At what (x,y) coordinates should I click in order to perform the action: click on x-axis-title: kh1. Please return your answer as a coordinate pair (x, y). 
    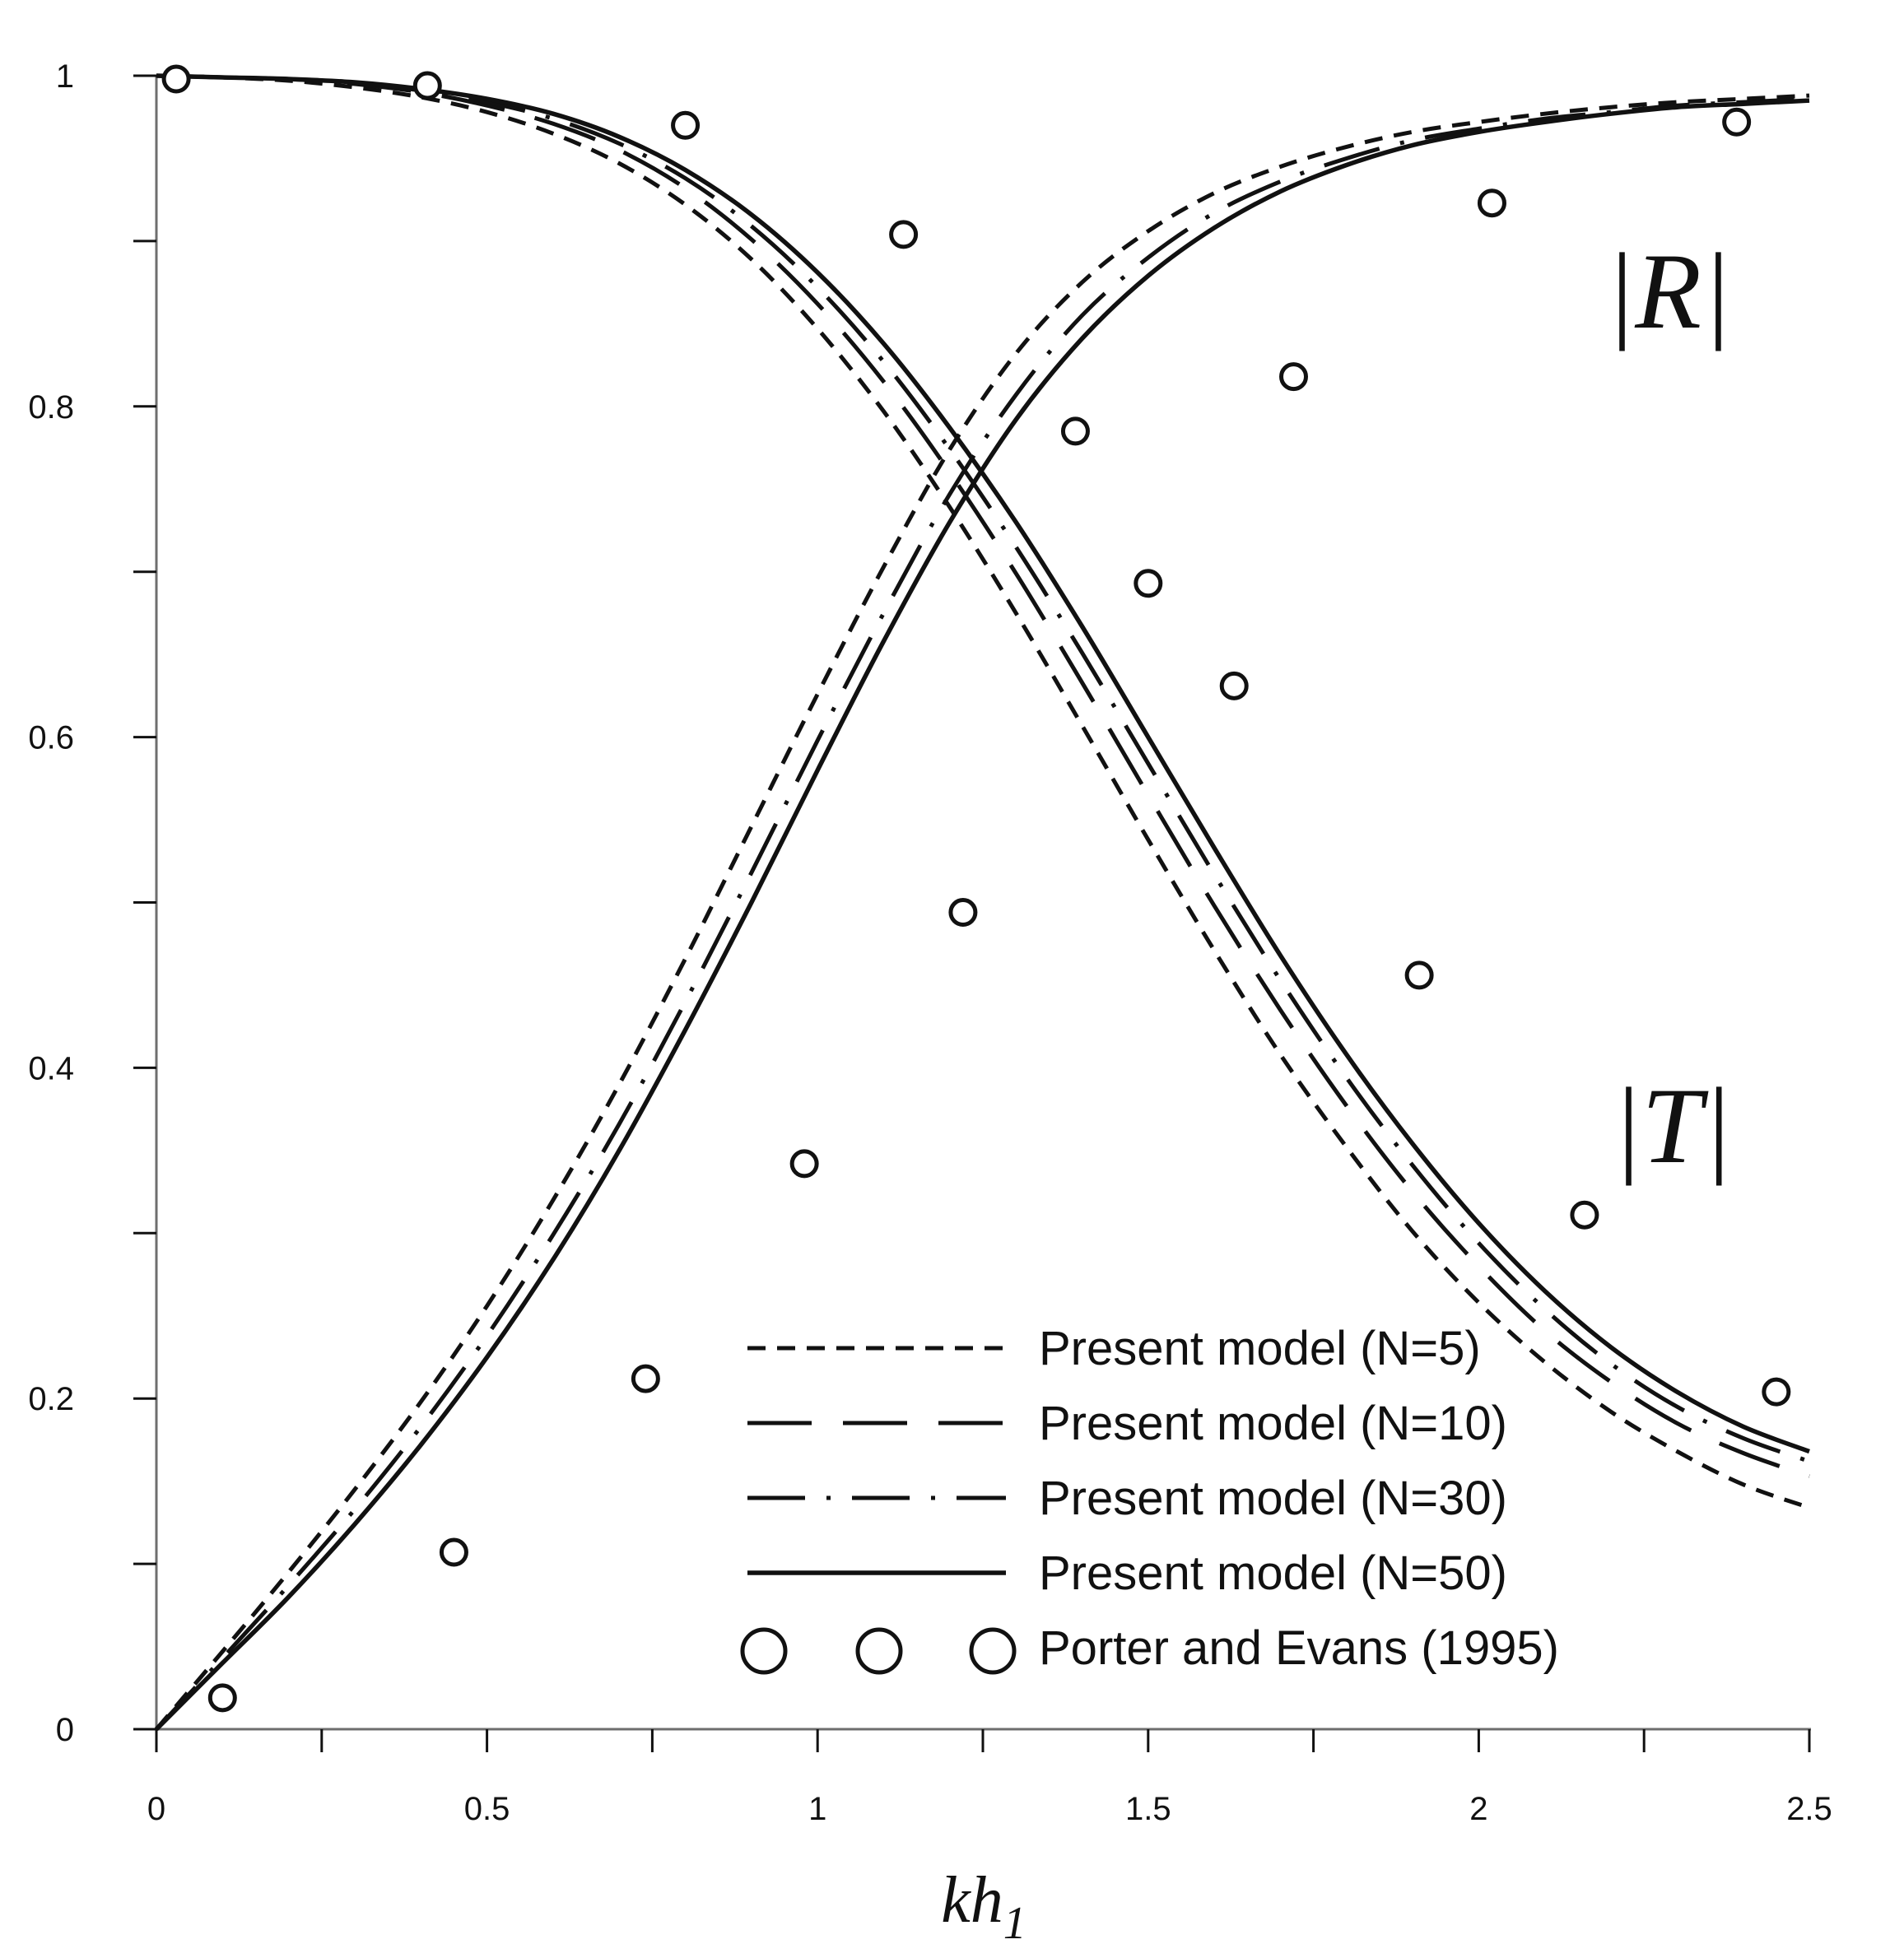
    Looking at the image, I should click on (983, 1907).